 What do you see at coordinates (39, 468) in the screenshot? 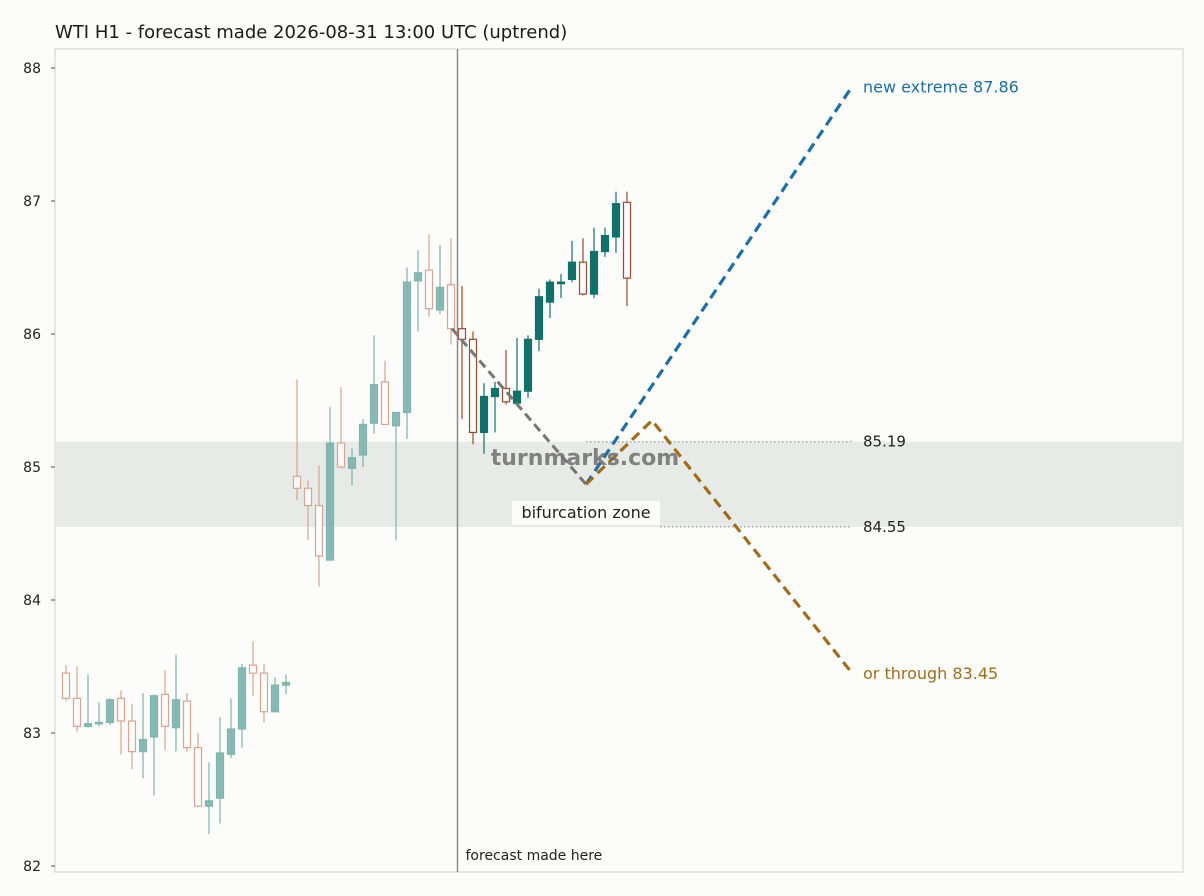
I see `y-axis: 82 83 84 85 86 87 88` at bounding box center [39, 468].